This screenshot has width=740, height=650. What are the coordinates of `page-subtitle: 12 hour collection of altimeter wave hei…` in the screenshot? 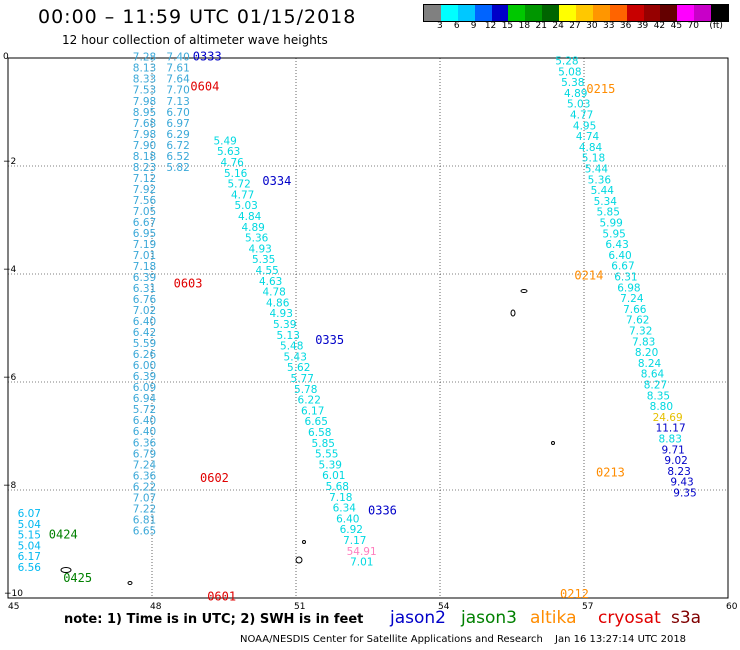 It's located at (195, 40).